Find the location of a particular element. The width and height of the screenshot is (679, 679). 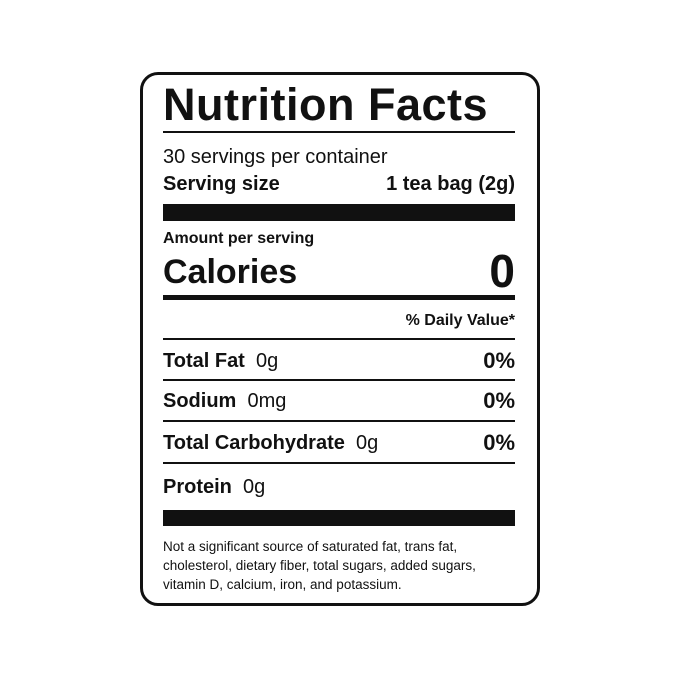

amount-per-serving: Amount per serving is located at coordinates (239, 238).